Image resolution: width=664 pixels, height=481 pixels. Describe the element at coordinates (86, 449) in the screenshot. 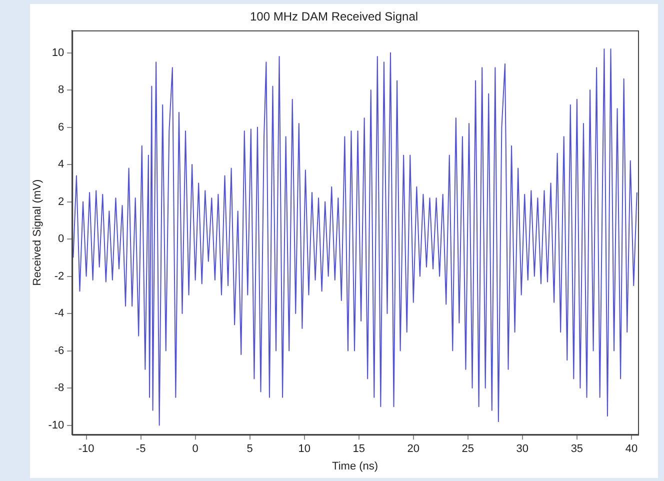

I see `x-tick-label: -10` at that location.